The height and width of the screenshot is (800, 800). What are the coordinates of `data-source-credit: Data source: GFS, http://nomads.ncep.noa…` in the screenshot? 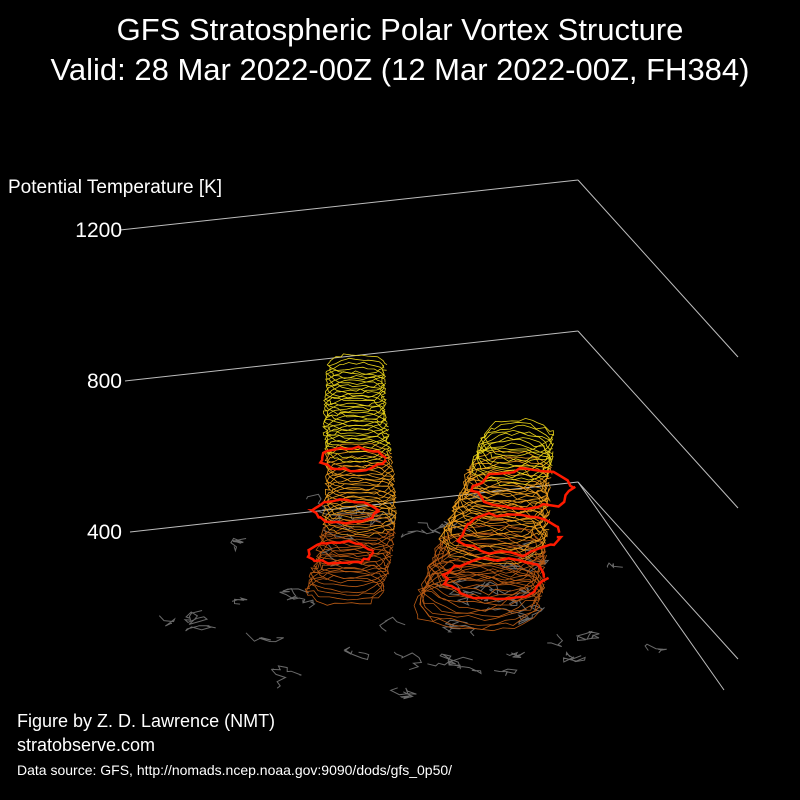 It's located at (235, 770).